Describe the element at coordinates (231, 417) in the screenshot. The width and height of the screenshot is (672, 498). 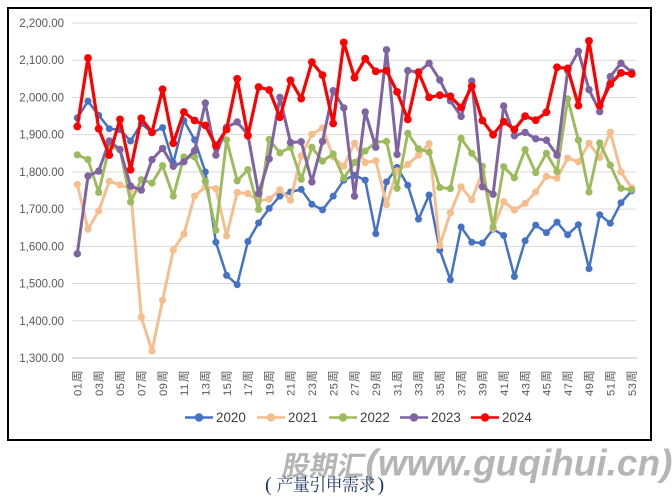
I see `svg-text: 2020` at that location.